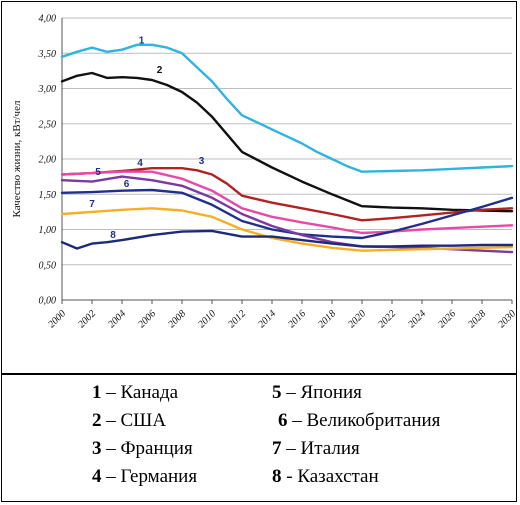 The image size is (520, 505). I want to click on x-tick-label: 2028, so click(477, 319).